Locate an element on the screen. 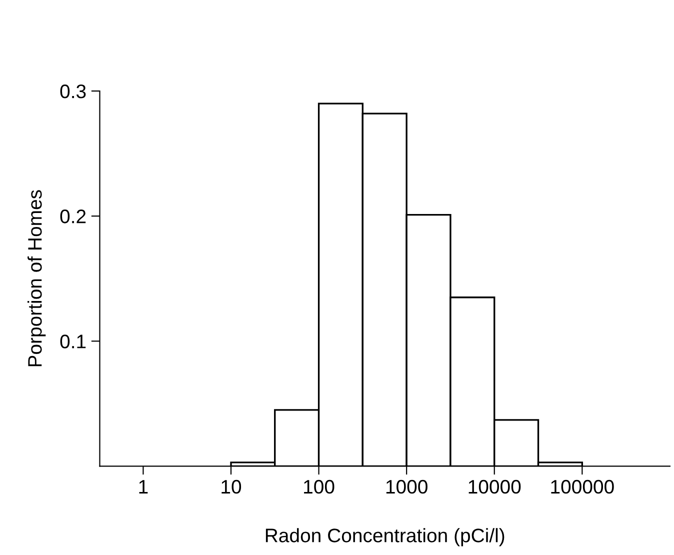 The image size is (674, 555). x-tick-label: 10 is located at coordinates (232, 487).